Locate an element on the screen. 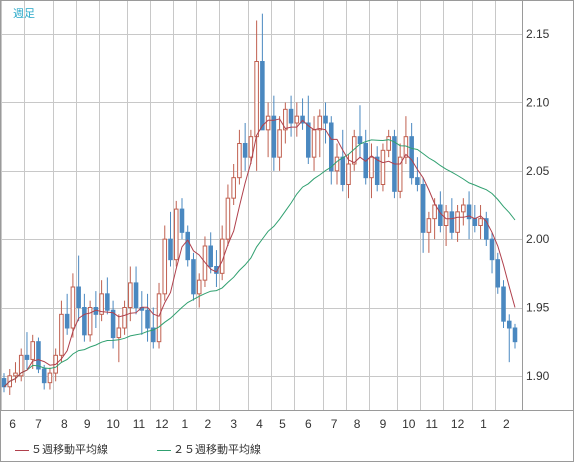 The image size is (574, 462). x-tick-label: 9 is located at coordinates (87, 424).